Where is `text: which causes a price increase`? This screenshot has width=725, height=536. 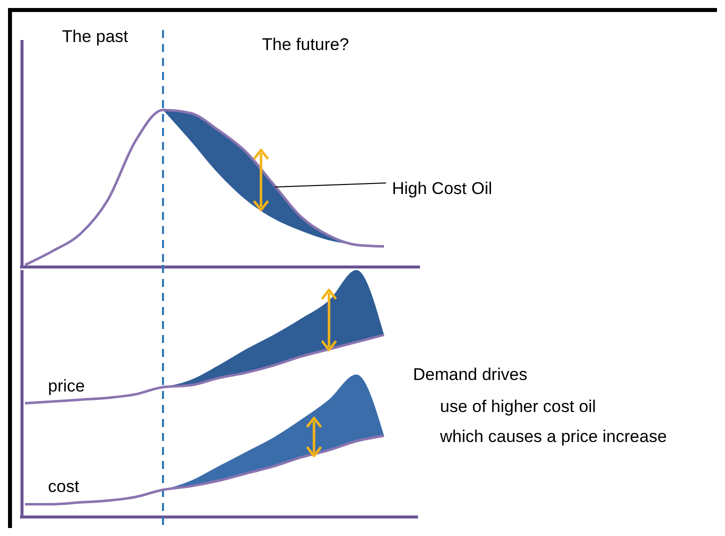
text: which causes a price increase is located at coordinates (553, 436).